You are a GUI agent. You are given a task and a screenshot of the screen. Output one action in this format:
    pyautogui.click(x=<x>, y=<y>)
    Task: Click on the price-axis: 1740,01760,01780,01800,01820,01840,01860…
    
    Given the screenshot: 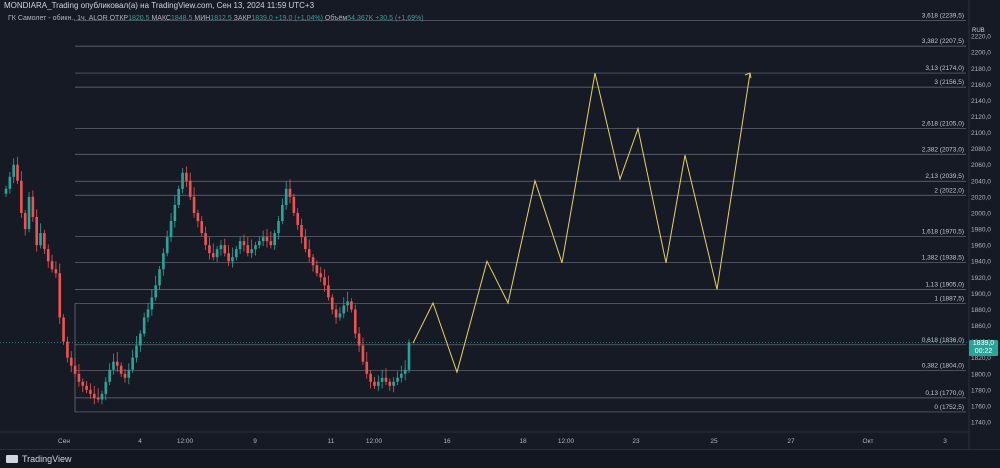 What is the action you would take?
    pyautogui.click(x=981, y=230)
    